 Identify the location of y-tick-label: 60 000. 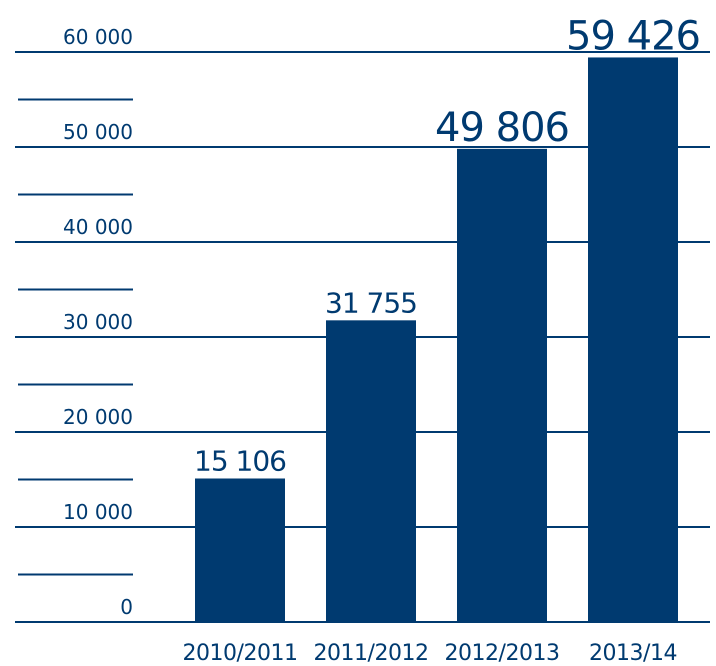
(98, 37).